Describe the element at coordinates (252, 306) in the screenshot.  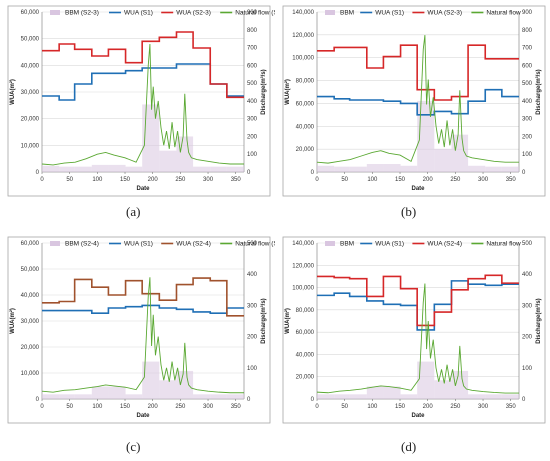
I see `ytick-right-c: 300` at that location.